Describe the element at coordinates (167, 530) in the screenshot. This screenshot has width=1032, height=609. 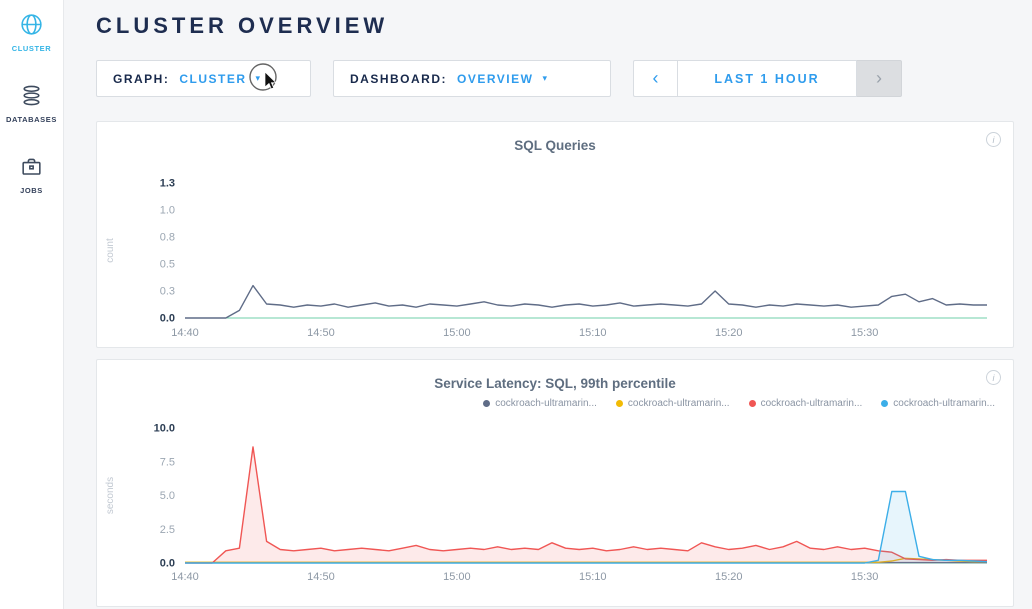
I see `y-tick-label: 2.5` at that location.